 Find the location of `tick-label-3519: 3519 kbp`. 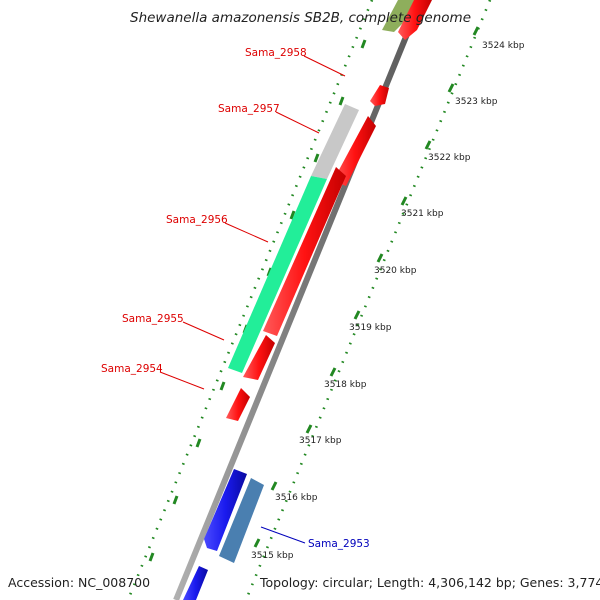

tick-label-3519: 3519 kbp is located at coordinates (370, 328).